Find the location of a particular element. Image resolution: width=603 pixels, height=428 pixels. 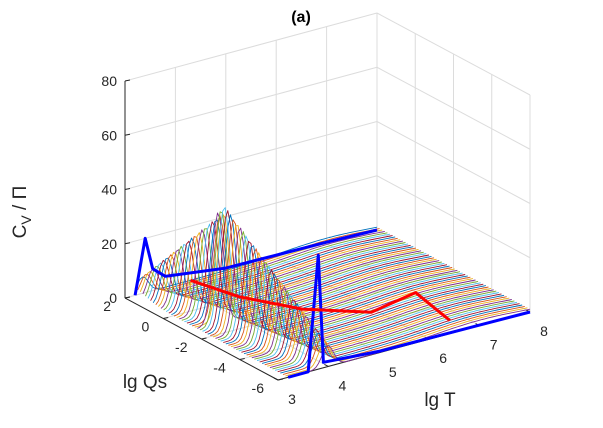

z-axis-label: CV / Π is located at coordinates (22, 212).